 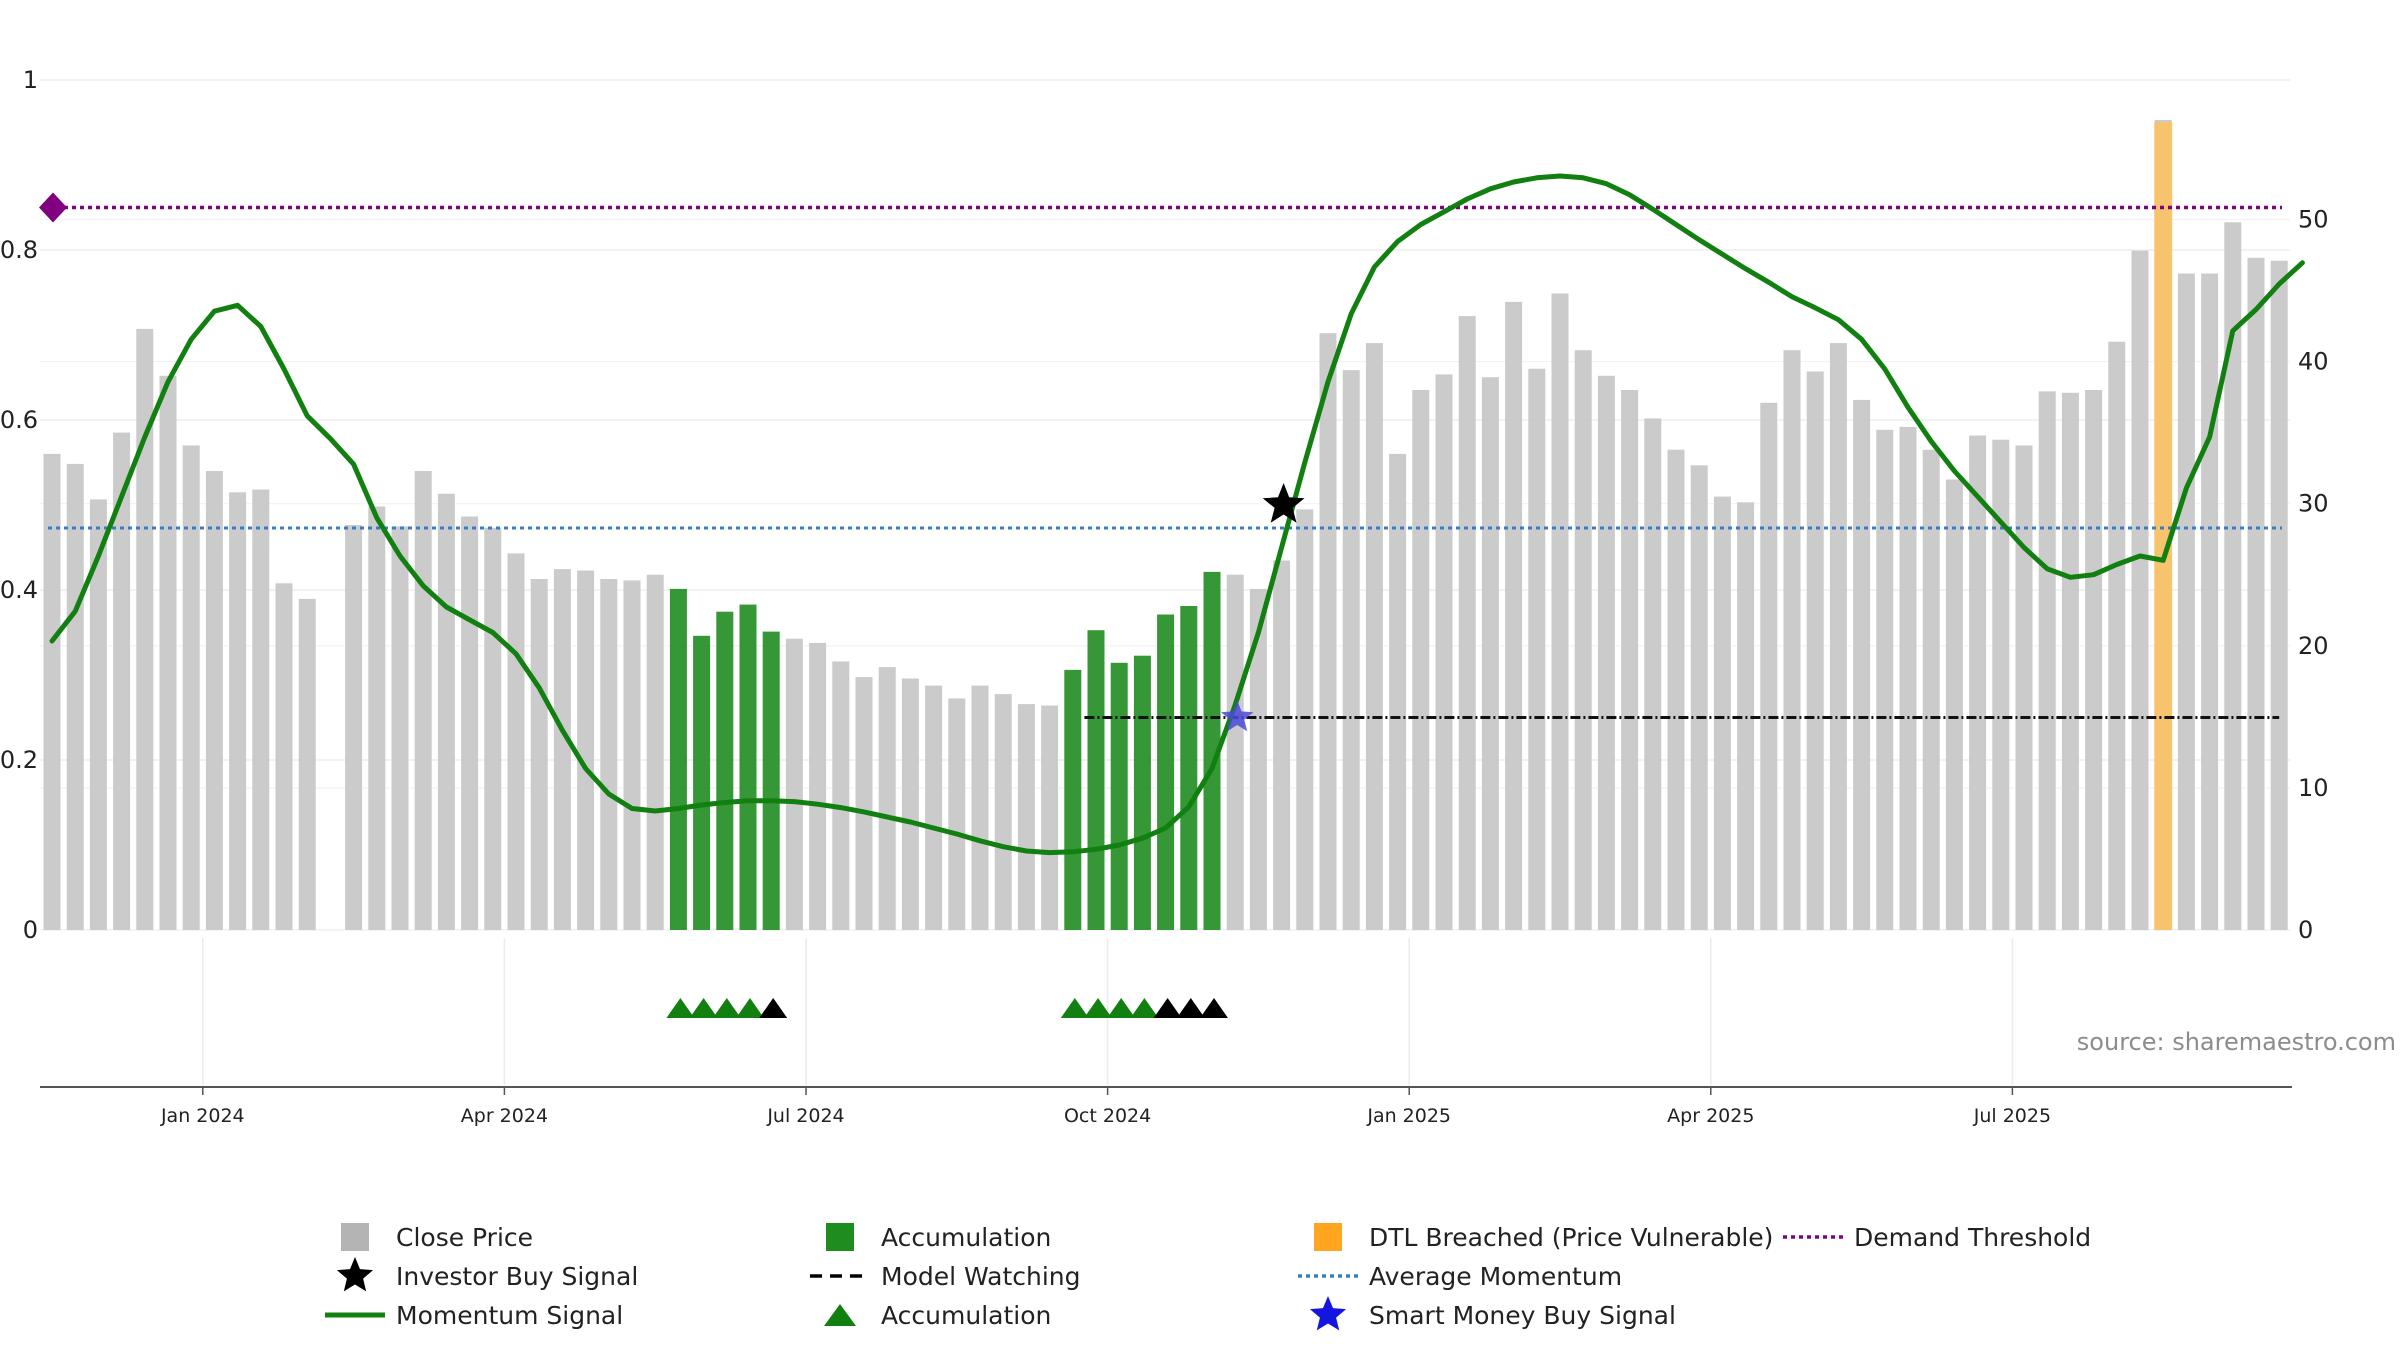 I want to click on y-tick-label-left: 1, so click(x=30, y=80).